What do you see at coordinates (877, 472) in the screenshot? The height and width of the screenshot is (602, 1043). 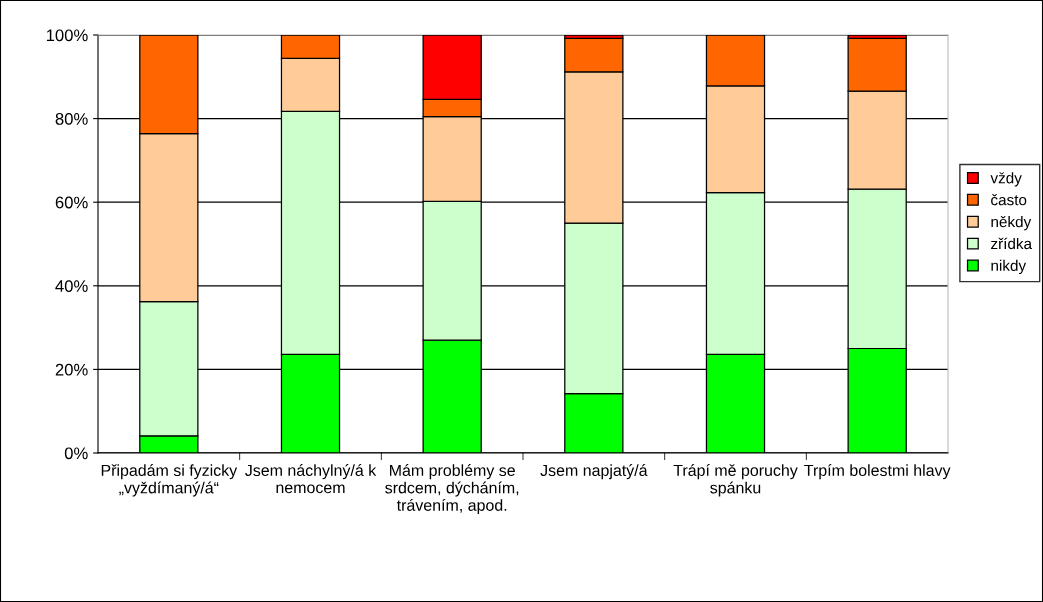 I see `x-tick-label: Trpím bolestmi hlavy` at bounding box center [877, 472].